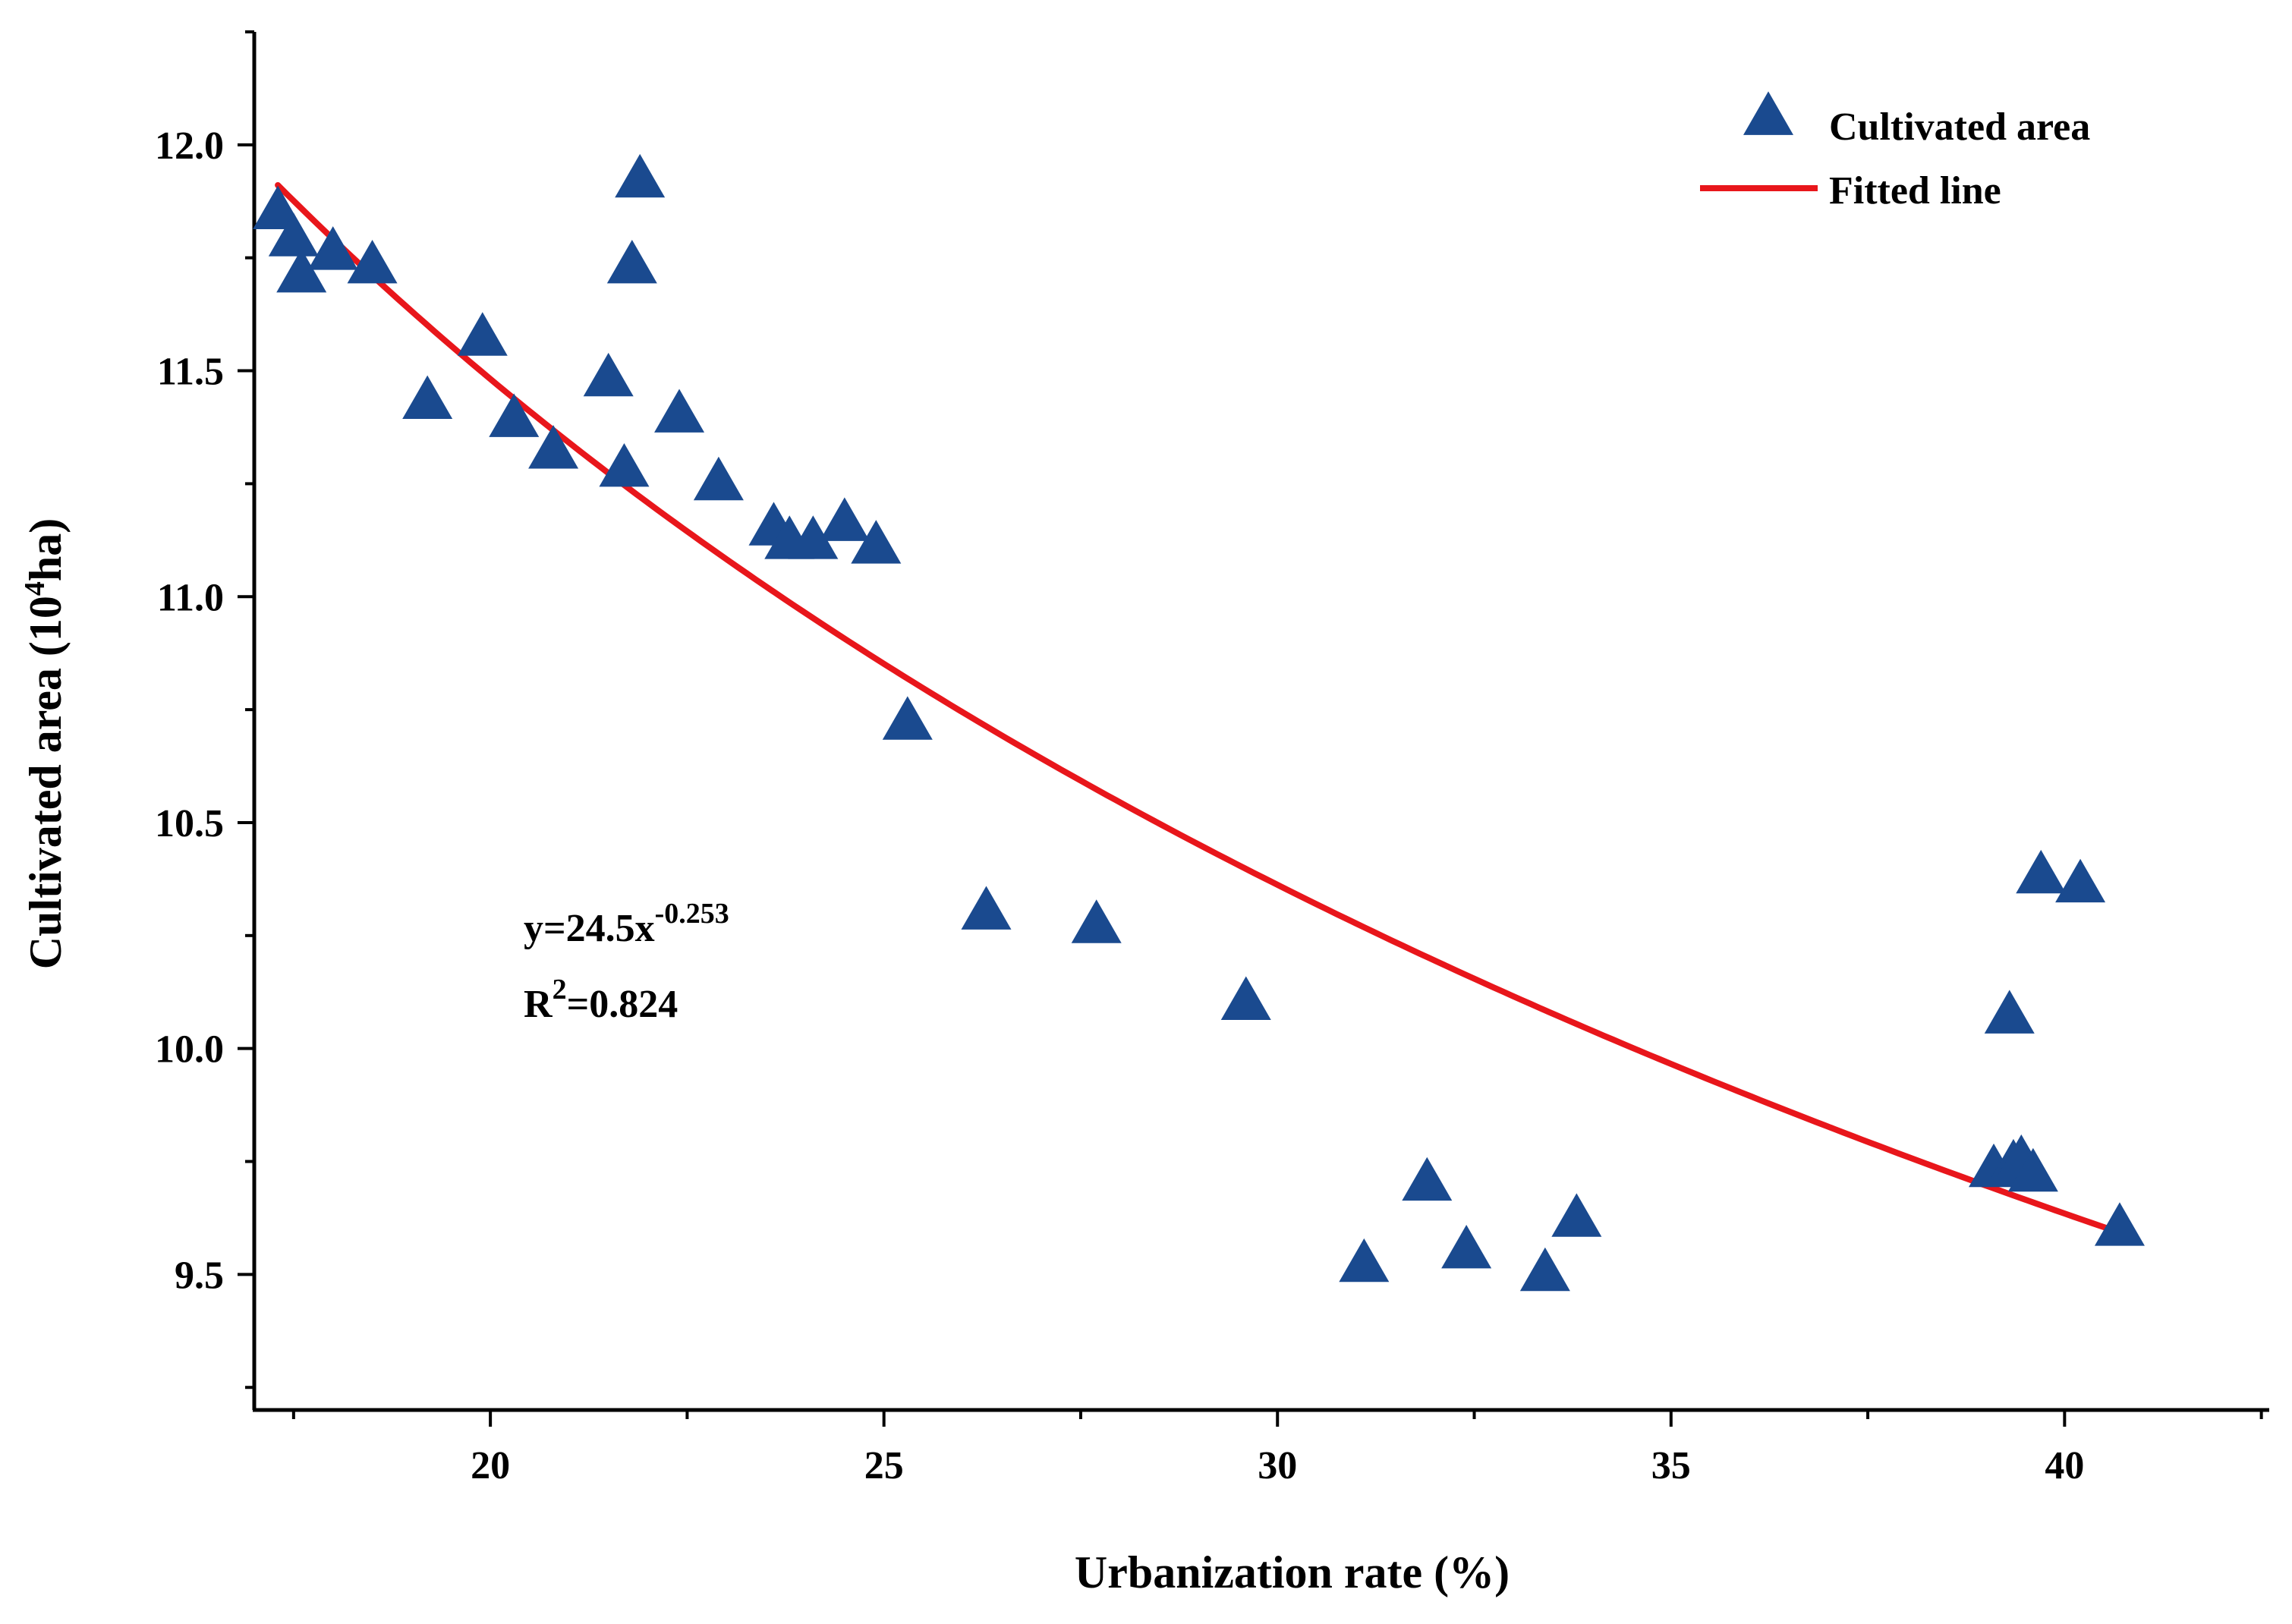 Image resolution: width=2292 pixels, height=1624 pixels. Describe the element at coordinates (1277, 1465) in the screenshot. I see `x-tick-label: 30` at that location.